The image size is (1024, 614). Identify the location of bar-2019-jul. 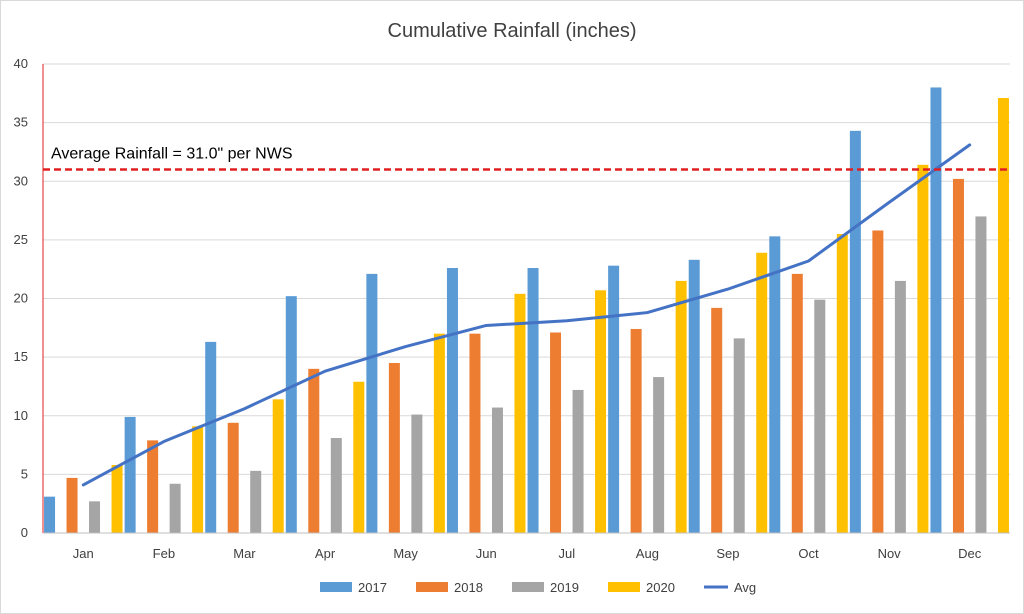
(578, 461).